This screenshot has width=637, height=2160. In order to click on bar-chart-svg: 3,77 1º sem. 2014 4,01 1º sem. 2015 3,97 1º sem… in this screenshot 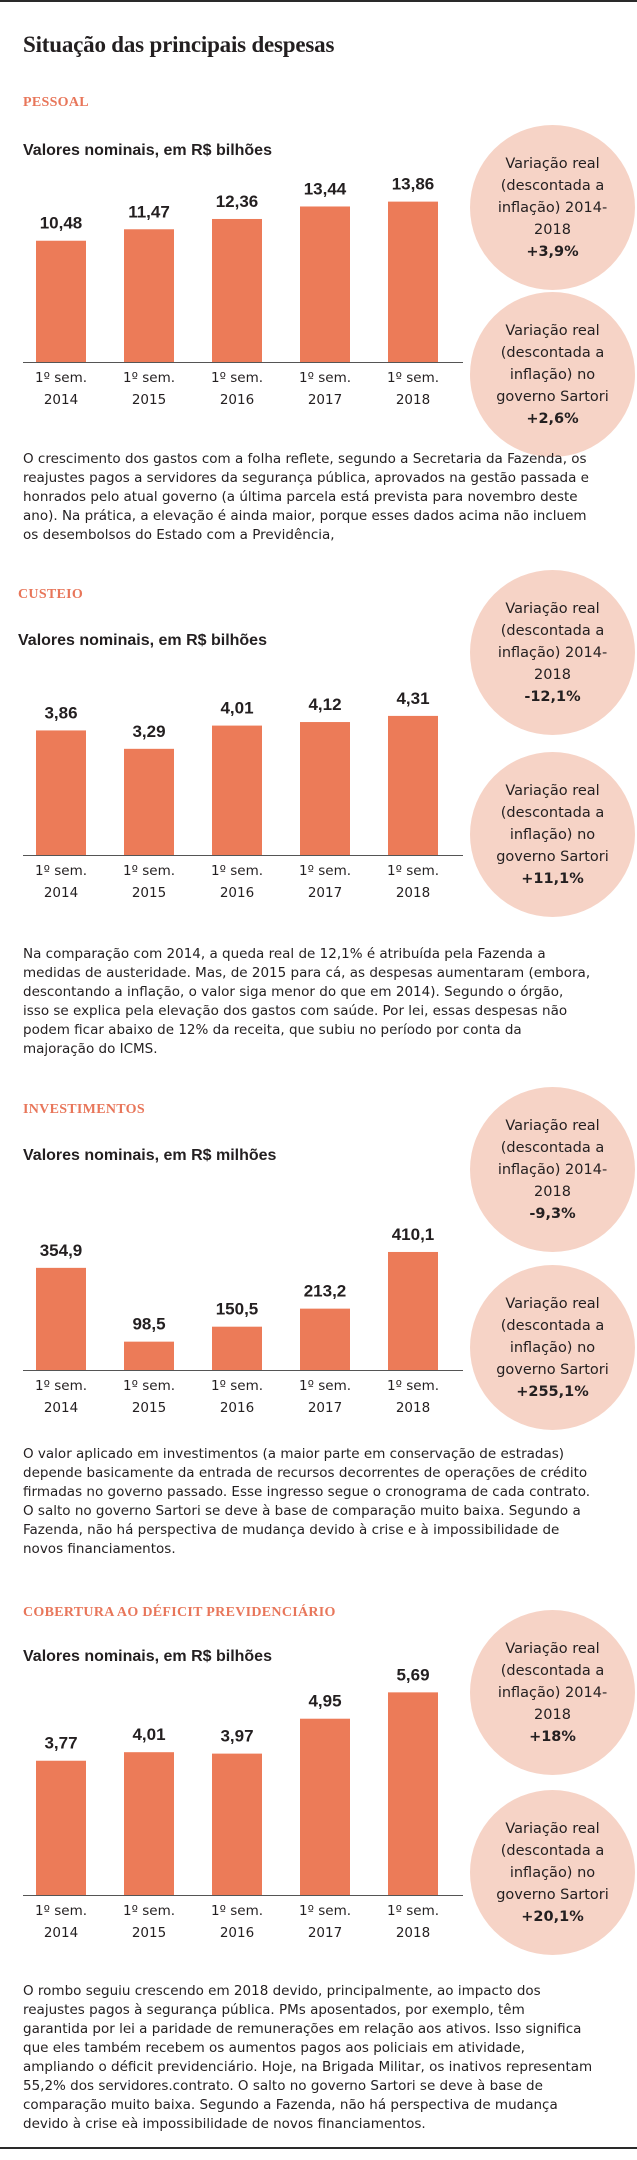, I will do `click(243, 1803)`.